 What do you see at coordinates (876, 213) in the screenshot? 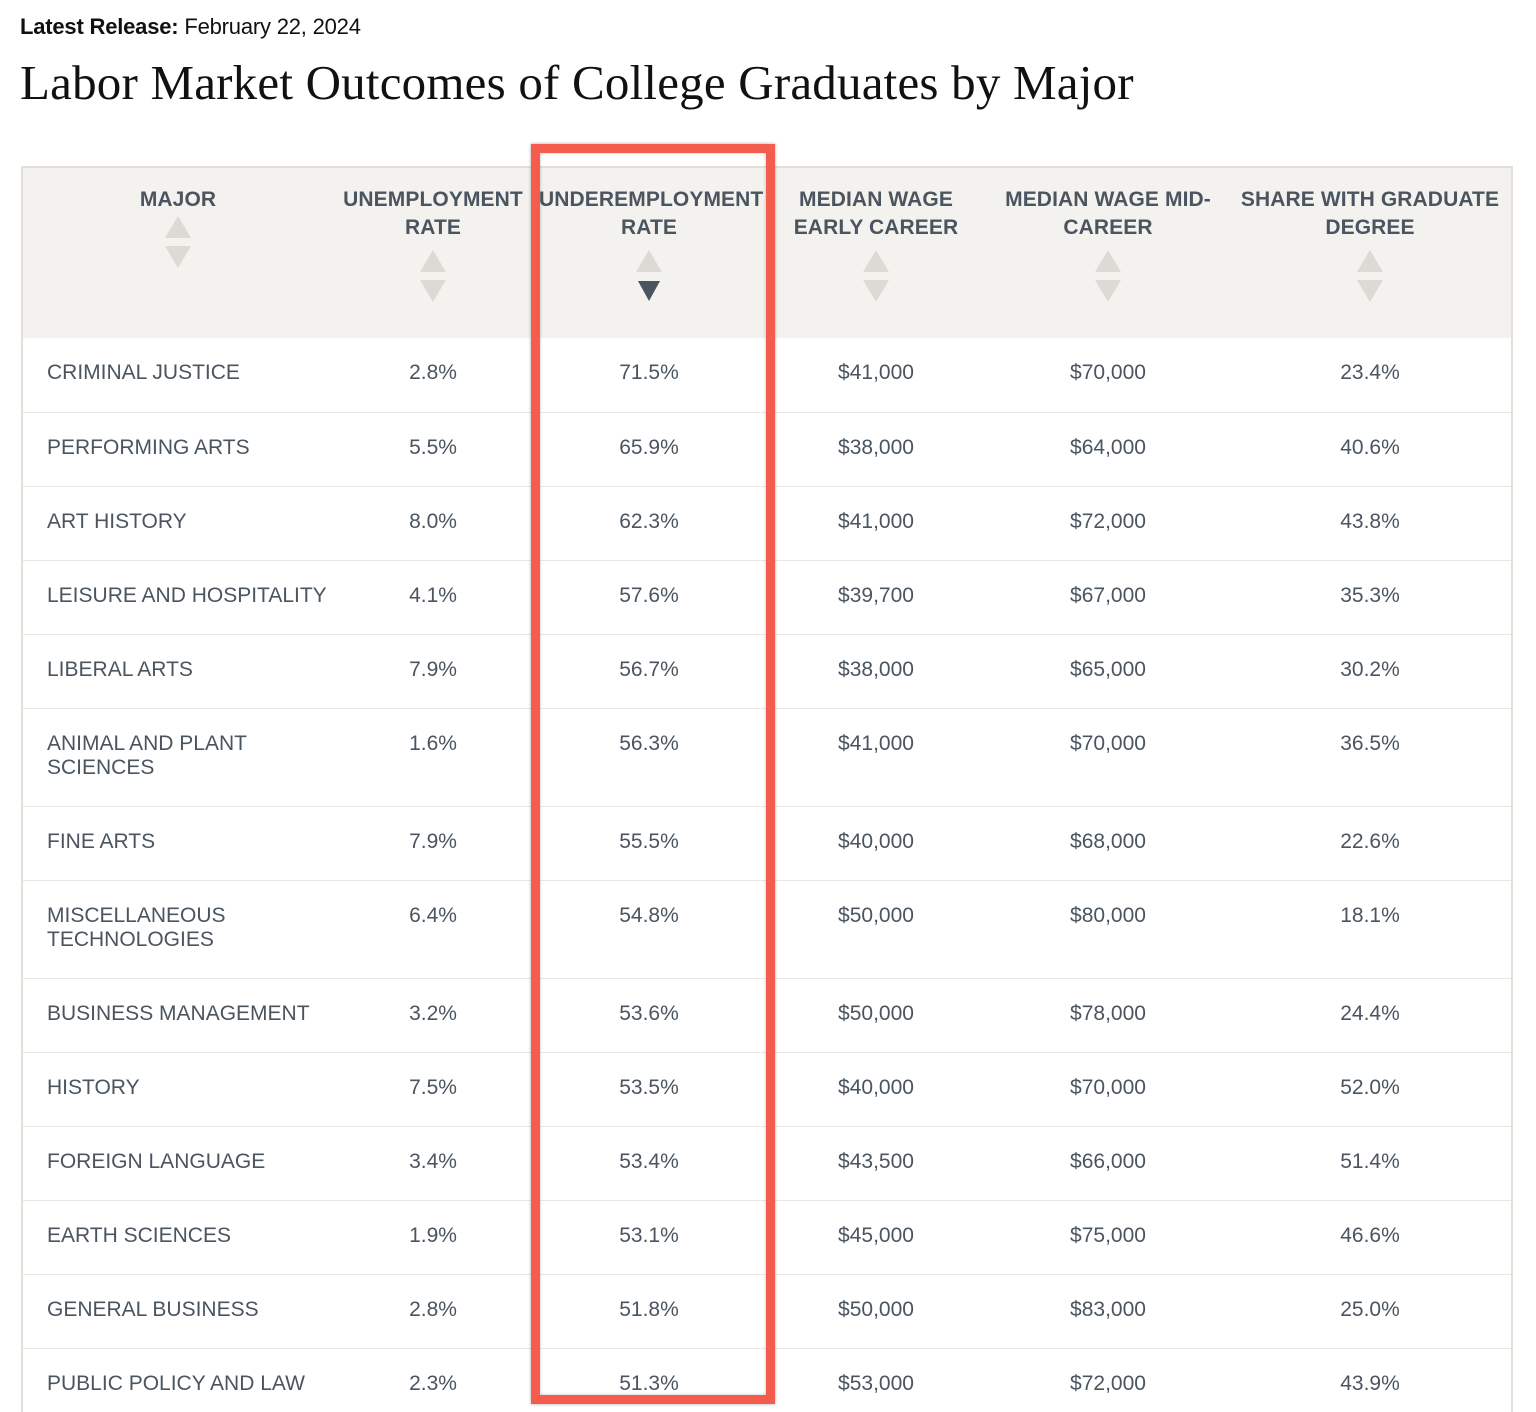
I see `column-header-label: MEDIAN WAGE EARLY CAREER` at bounding box center [876, 213].